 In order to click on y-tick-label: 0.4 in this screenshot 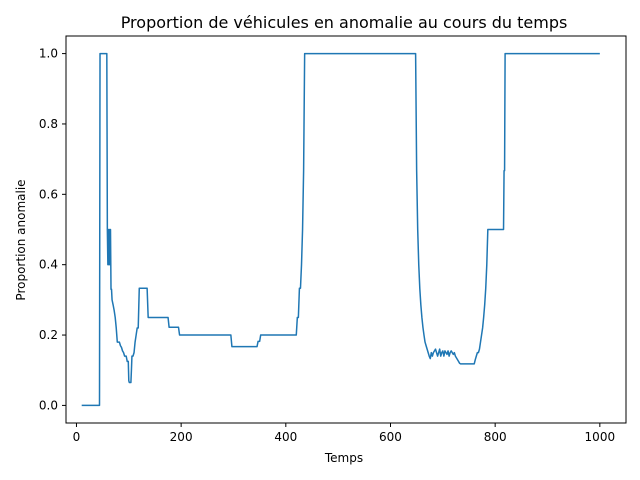, I will do `click(48, 265)`.